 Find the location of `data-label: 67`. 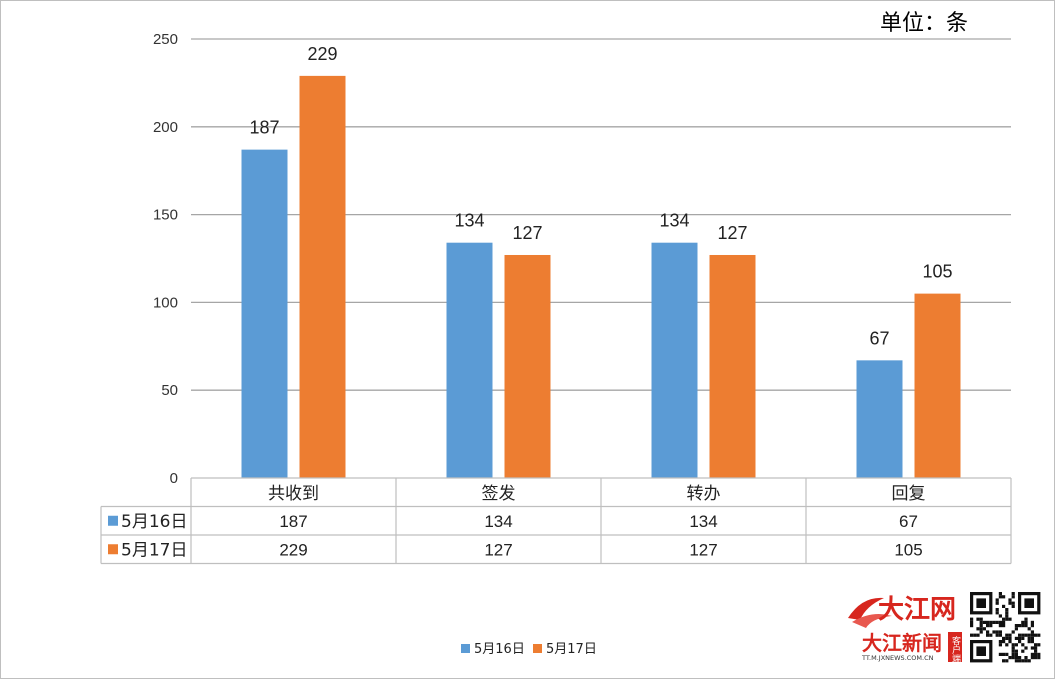

data-label: 67 is located at coordinates (879, 338).